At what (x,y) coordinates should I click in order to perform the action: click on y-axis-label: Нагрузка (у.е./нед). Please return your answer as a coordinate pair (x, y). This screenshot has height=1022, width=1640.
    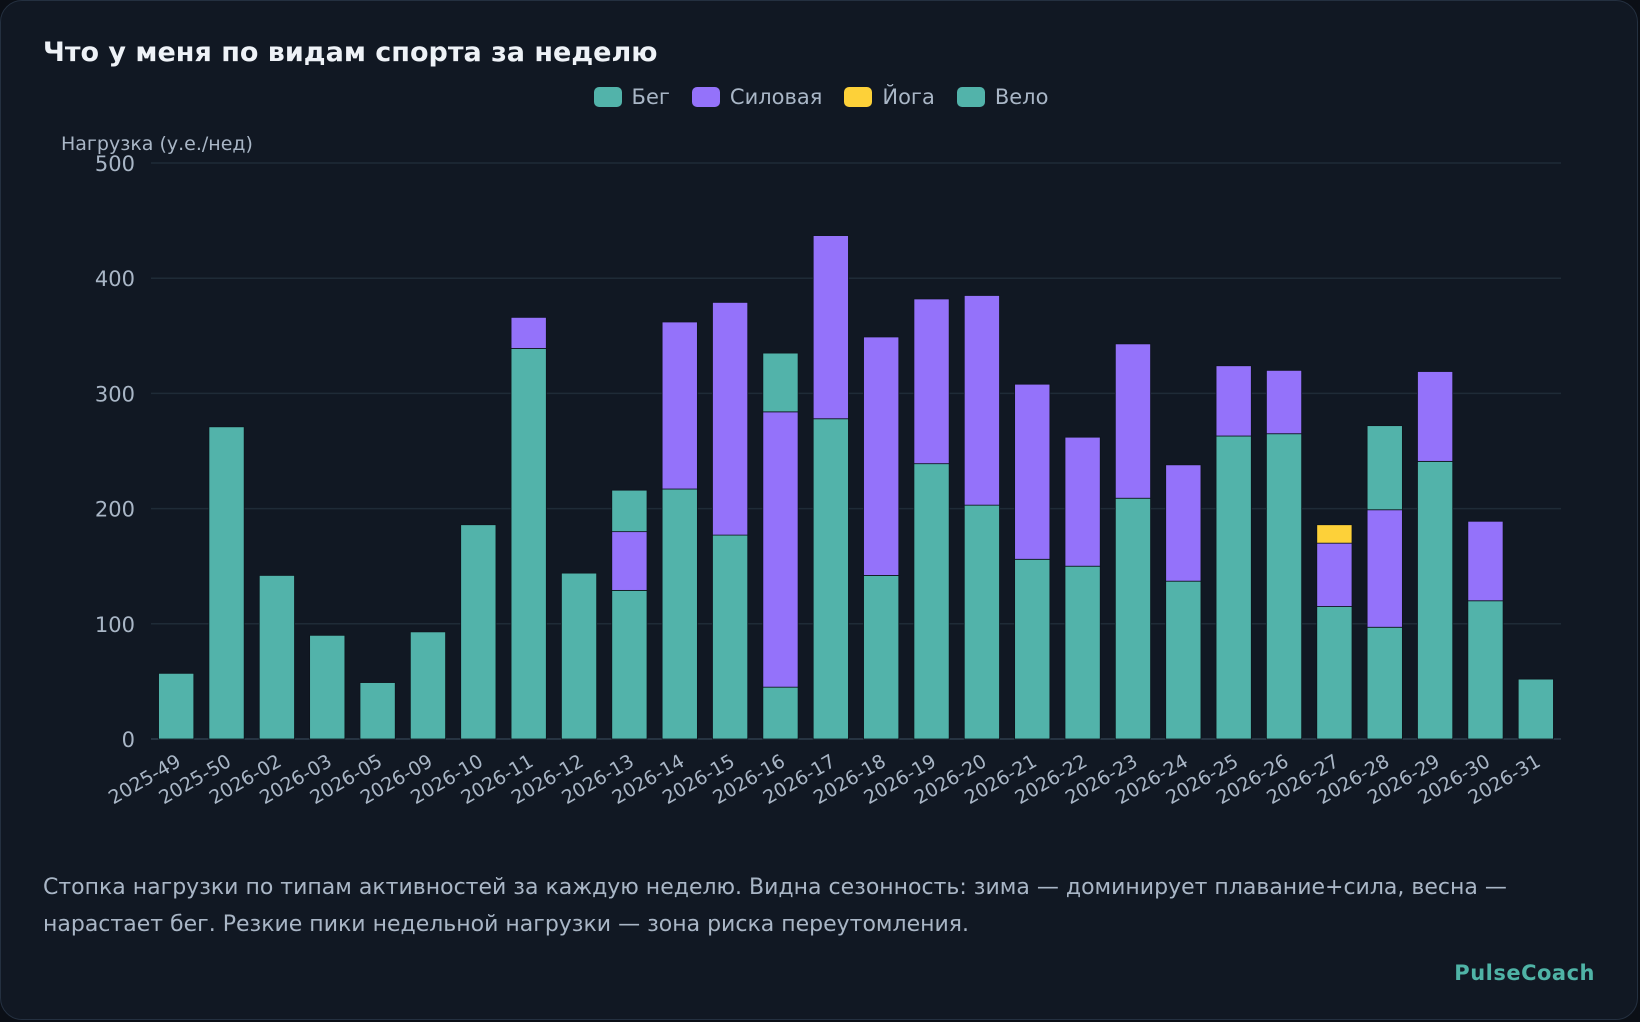
    Looking at the image, I should click on (157, 144).